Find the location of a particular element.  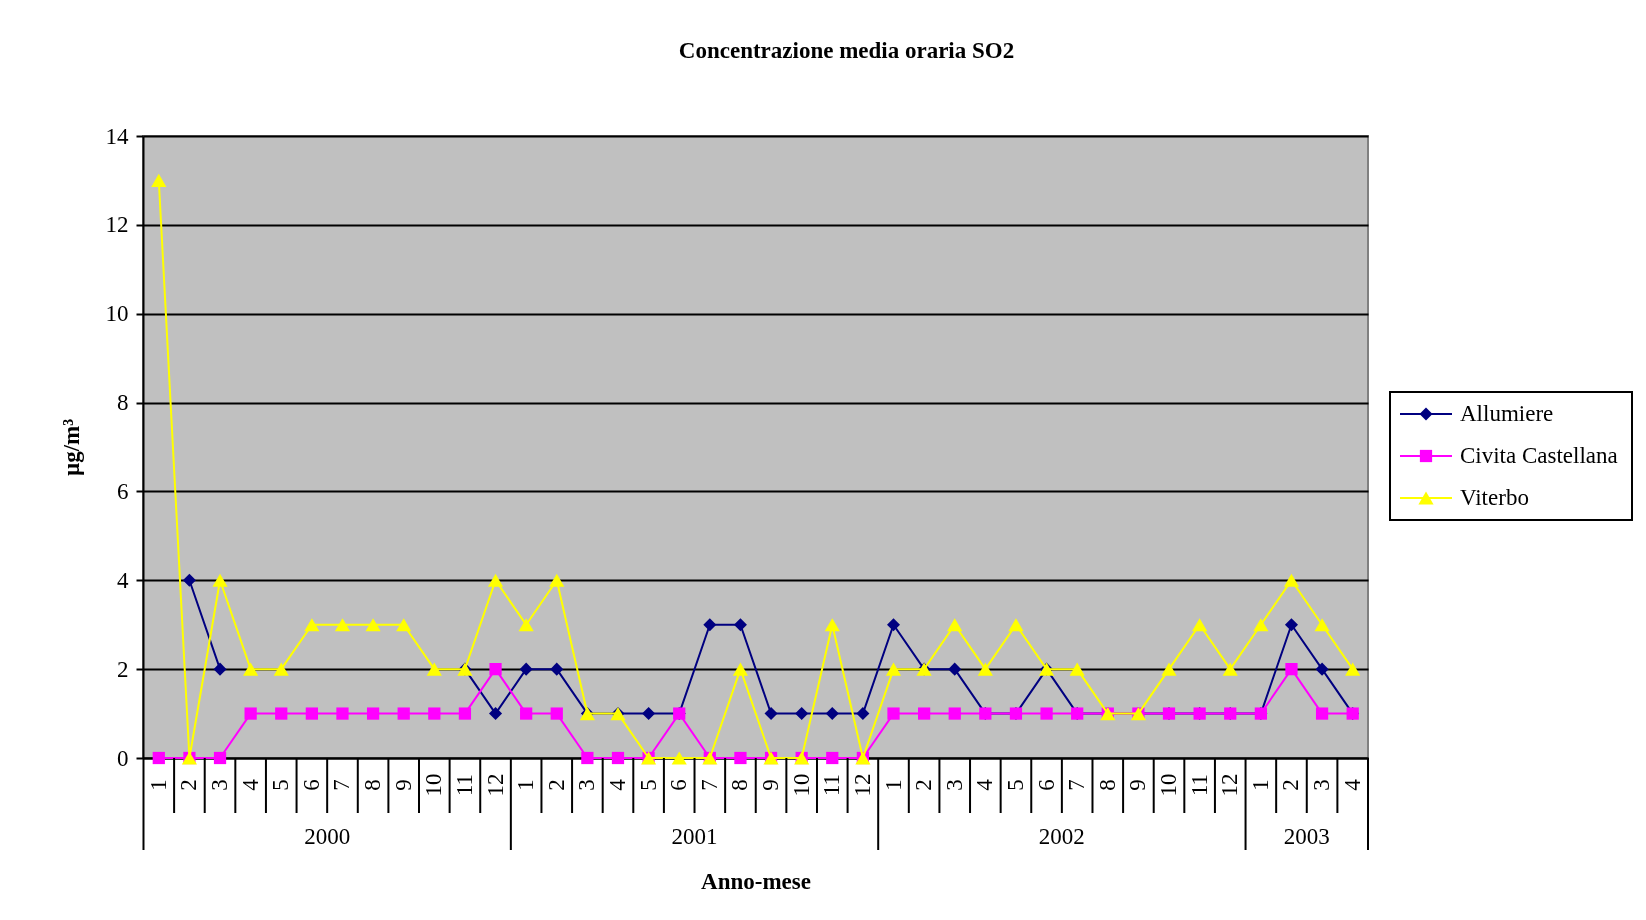

y-tick-label: 2 is located at coordinates (123, 669).